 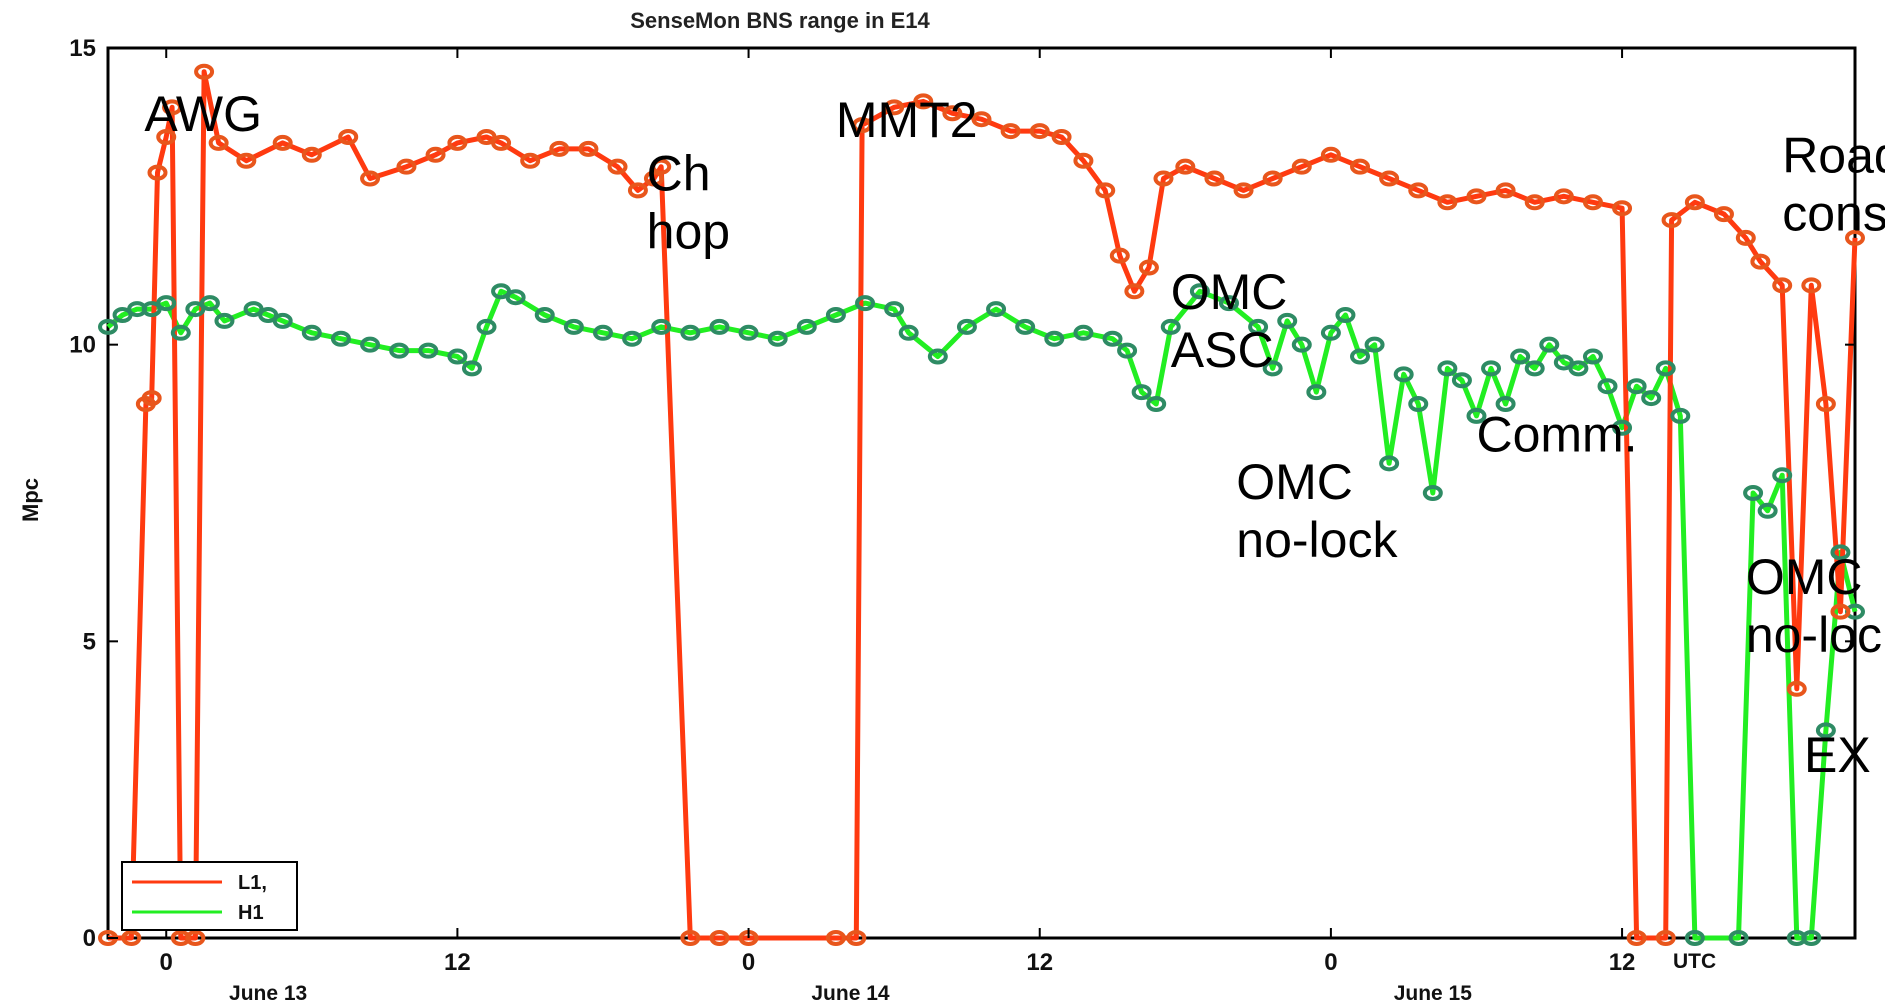 What do you see at coordinates (679, 173) in the screenshot?
I see `annotation-line: Ch` at bounding box center [679, 173].